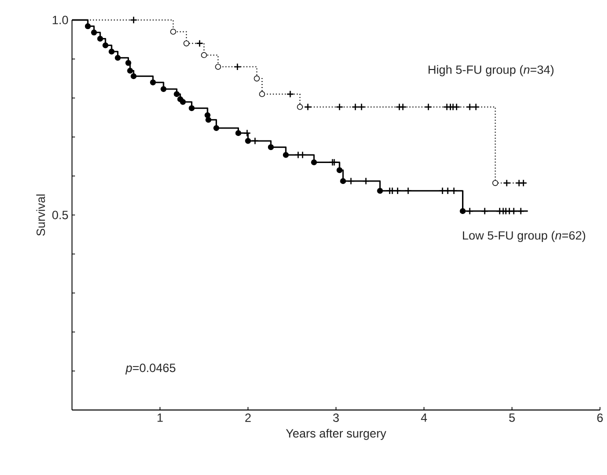 The width and height of the screenshot is (607, 475). What do you see at coordinates (600, 418) in the screenshot?
I see `x-tick-label: 6` at bounding box center [600, 418].